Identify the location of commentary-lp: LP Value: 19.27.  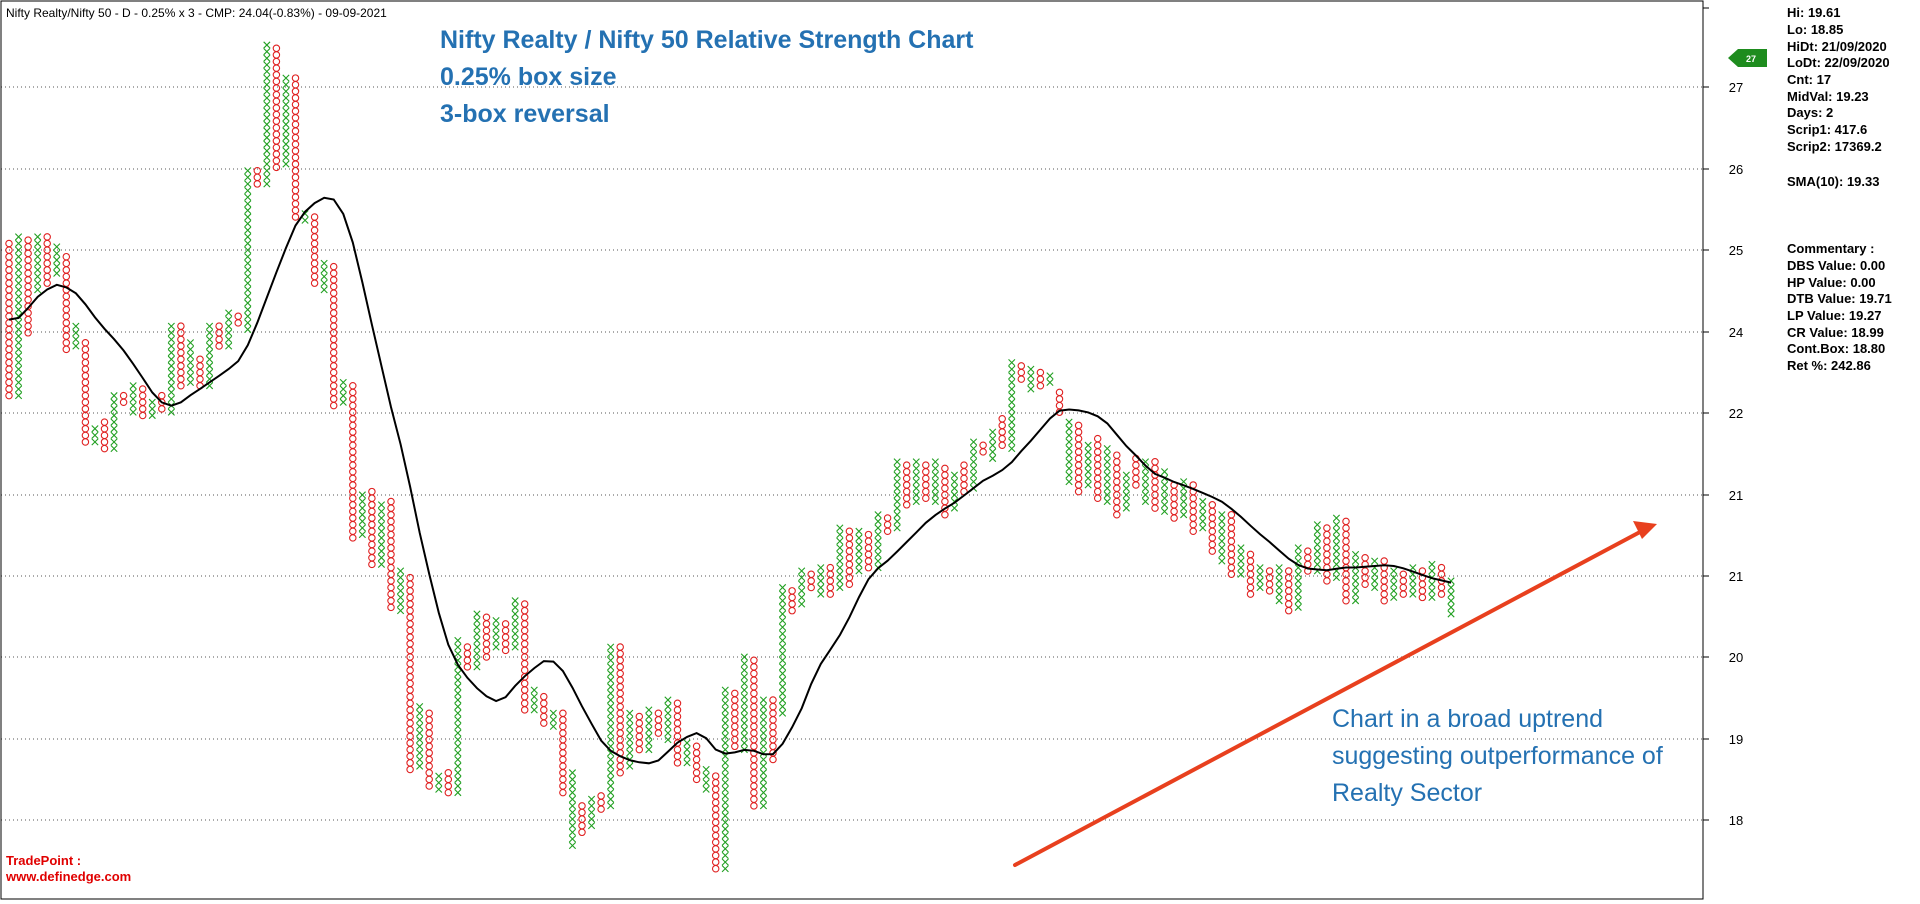
(1834, 315).